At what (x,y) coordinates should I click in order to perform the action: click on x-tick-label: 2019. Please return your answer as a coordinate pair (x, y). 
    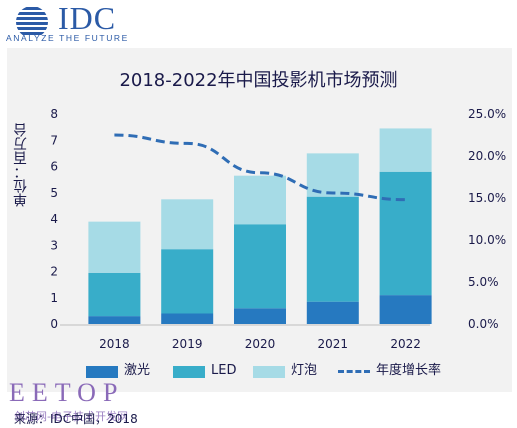
    Looking at the image, I should click on (187, 344).